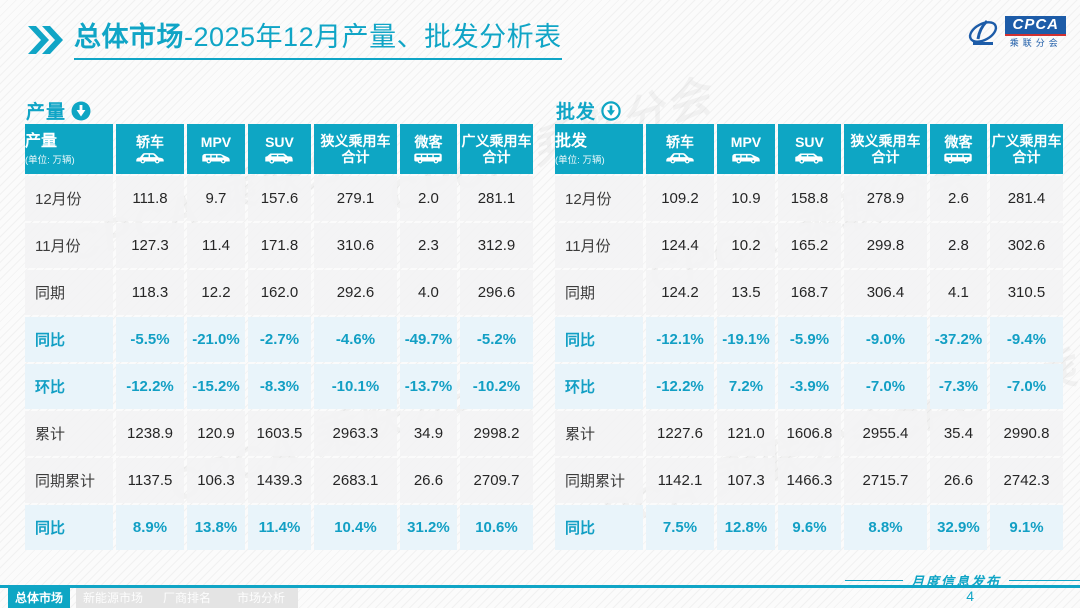 This screenshot has height=608, width=1080. Describe the element at coordinates (69, 433) in the screenshot. I see `row-label: 累计` at that location.